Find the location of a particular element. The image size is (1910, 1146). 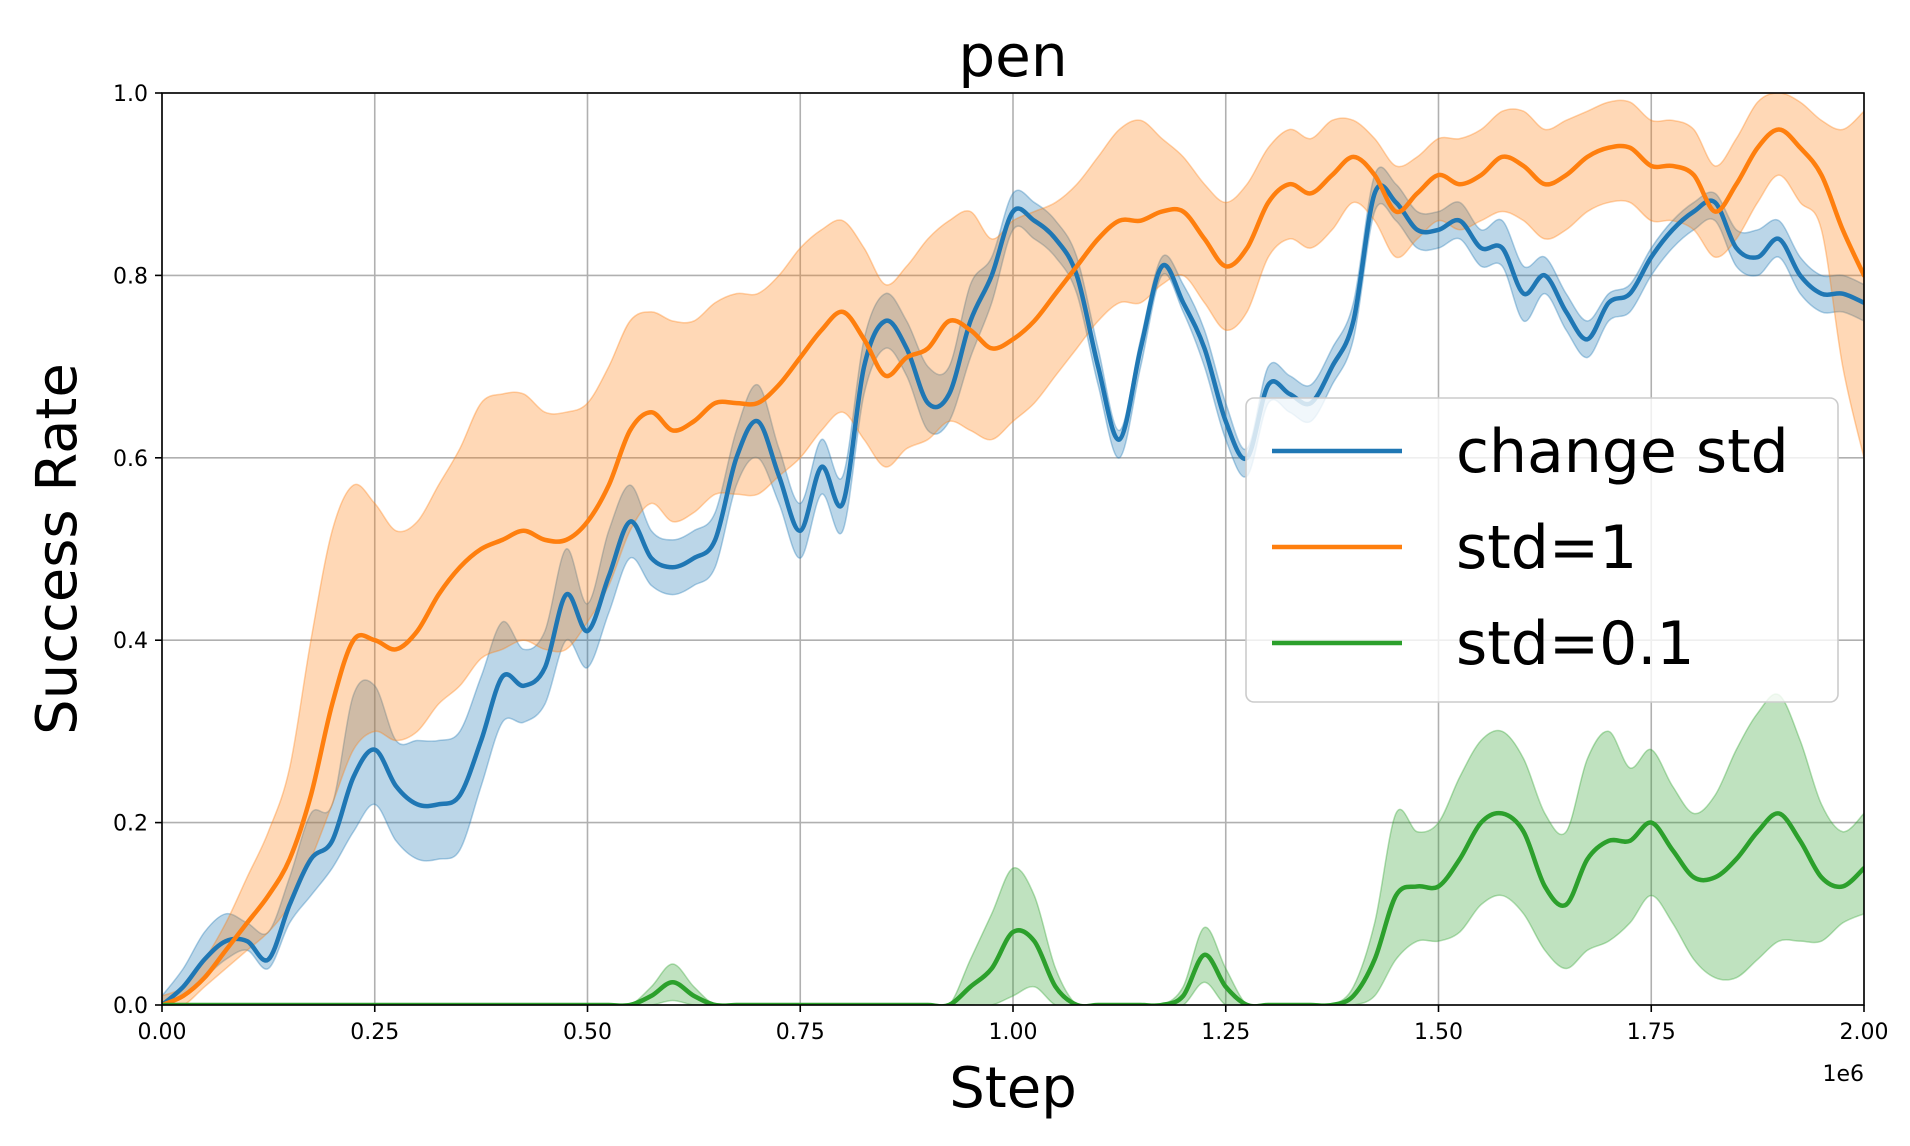

legend-label: std=1 is located at coordinates (1546, 548).